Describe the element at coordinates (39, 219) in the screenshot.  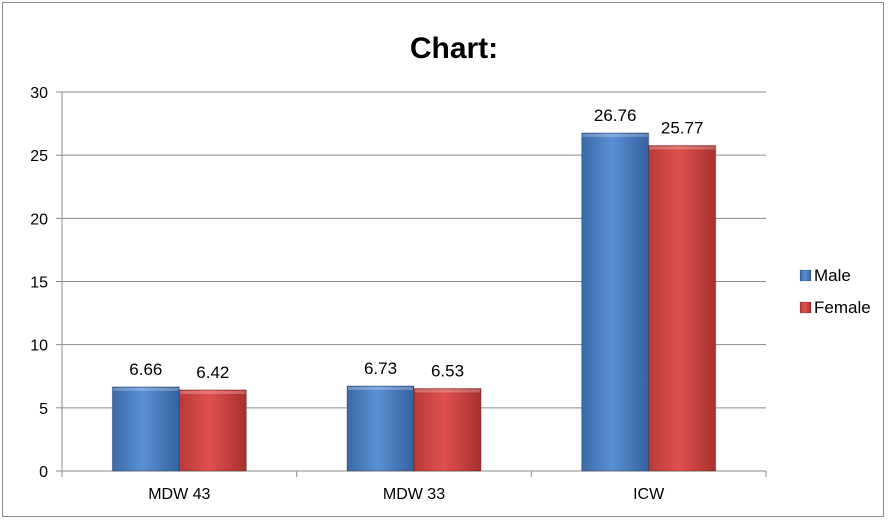
I see `y-tick-label: 20` at that location.